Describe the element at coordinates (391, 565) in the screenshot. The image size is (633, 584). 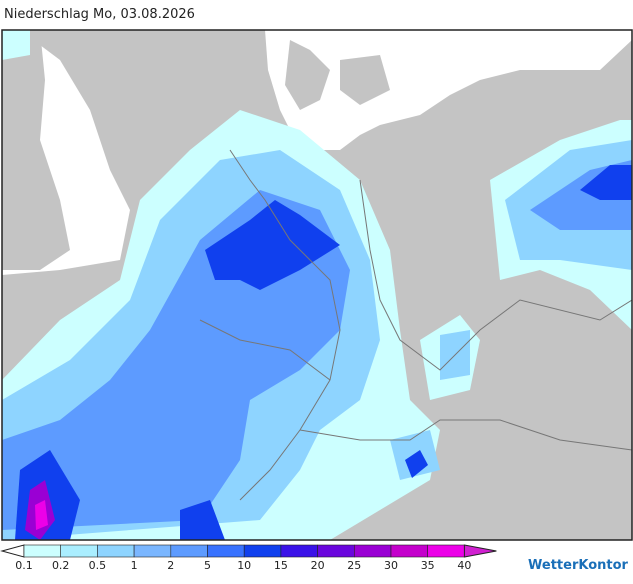
I see `legend-label: 30` at that location.